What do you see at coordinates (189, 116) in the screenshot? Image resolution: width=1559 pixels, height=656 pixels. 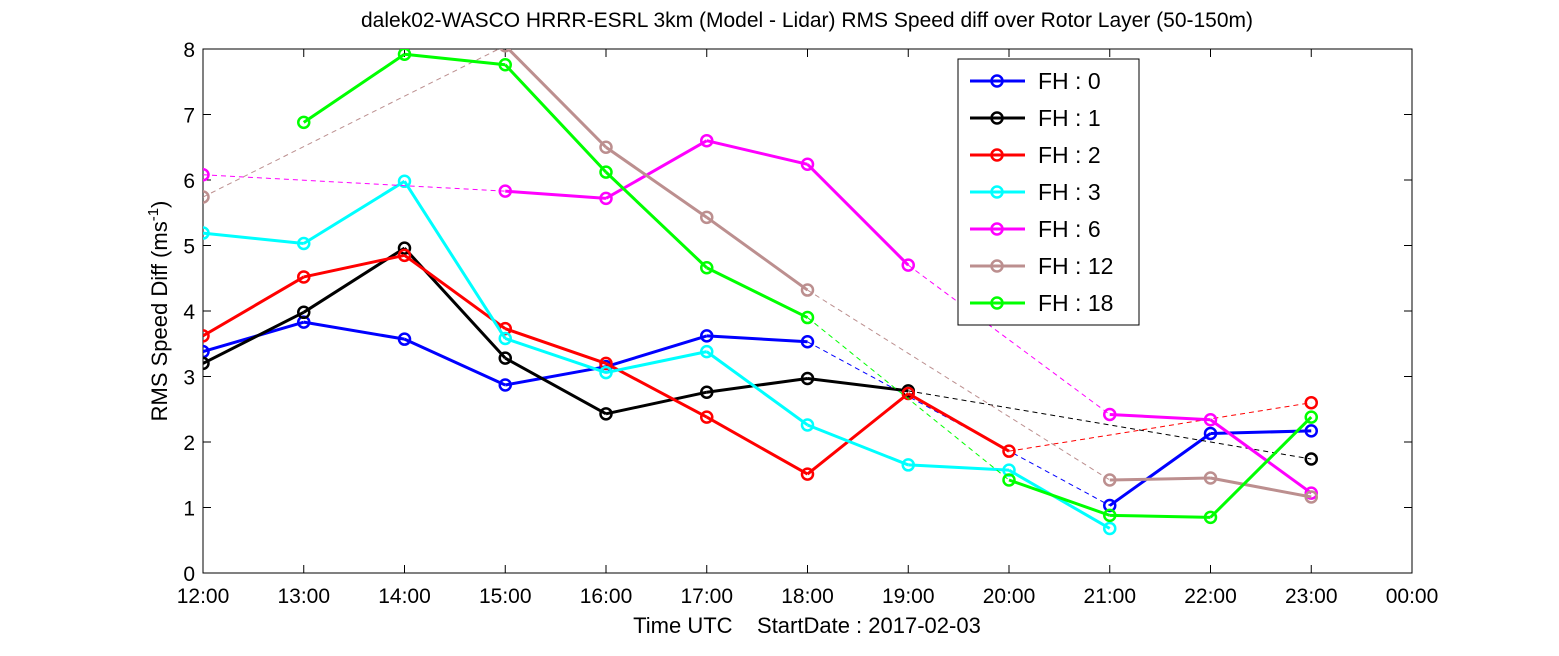 I see `y-tick-label: 7` at bounding box center [189, 116].